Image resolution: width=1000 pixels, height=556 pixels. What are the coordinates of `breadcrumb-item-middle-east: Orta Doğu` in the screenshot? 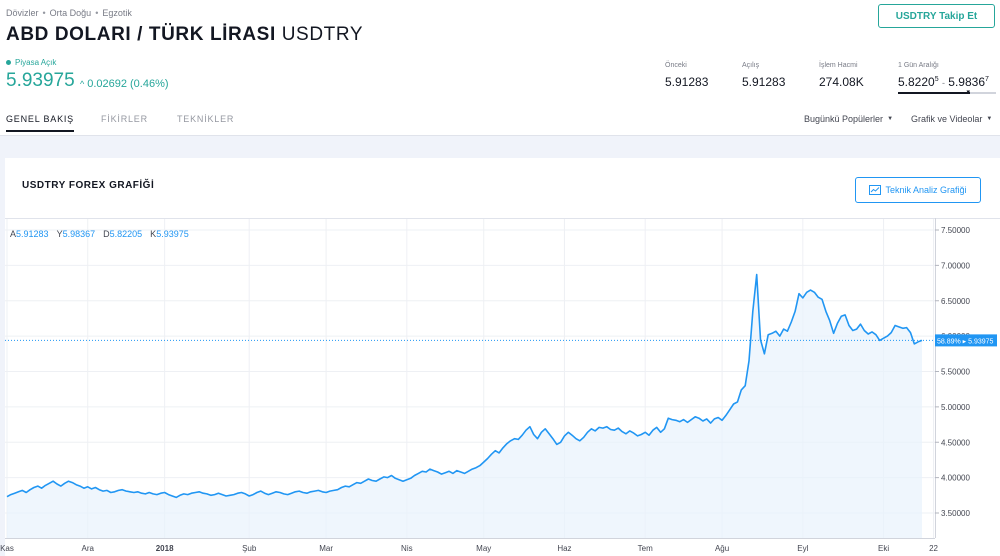 It's located at (70, 13).